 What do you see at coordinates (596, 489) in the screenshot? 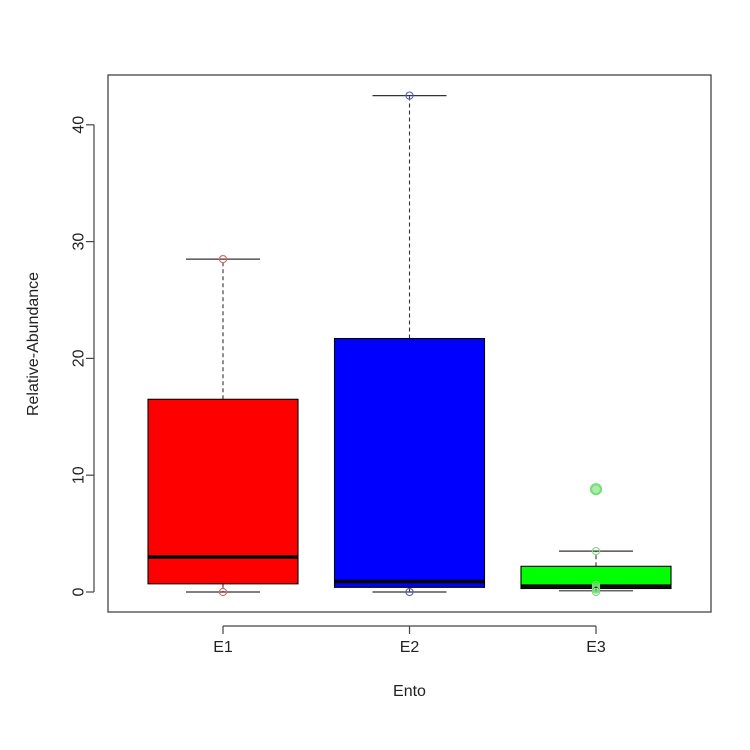
I see `outlier-point` at bounding box center [596, 489].